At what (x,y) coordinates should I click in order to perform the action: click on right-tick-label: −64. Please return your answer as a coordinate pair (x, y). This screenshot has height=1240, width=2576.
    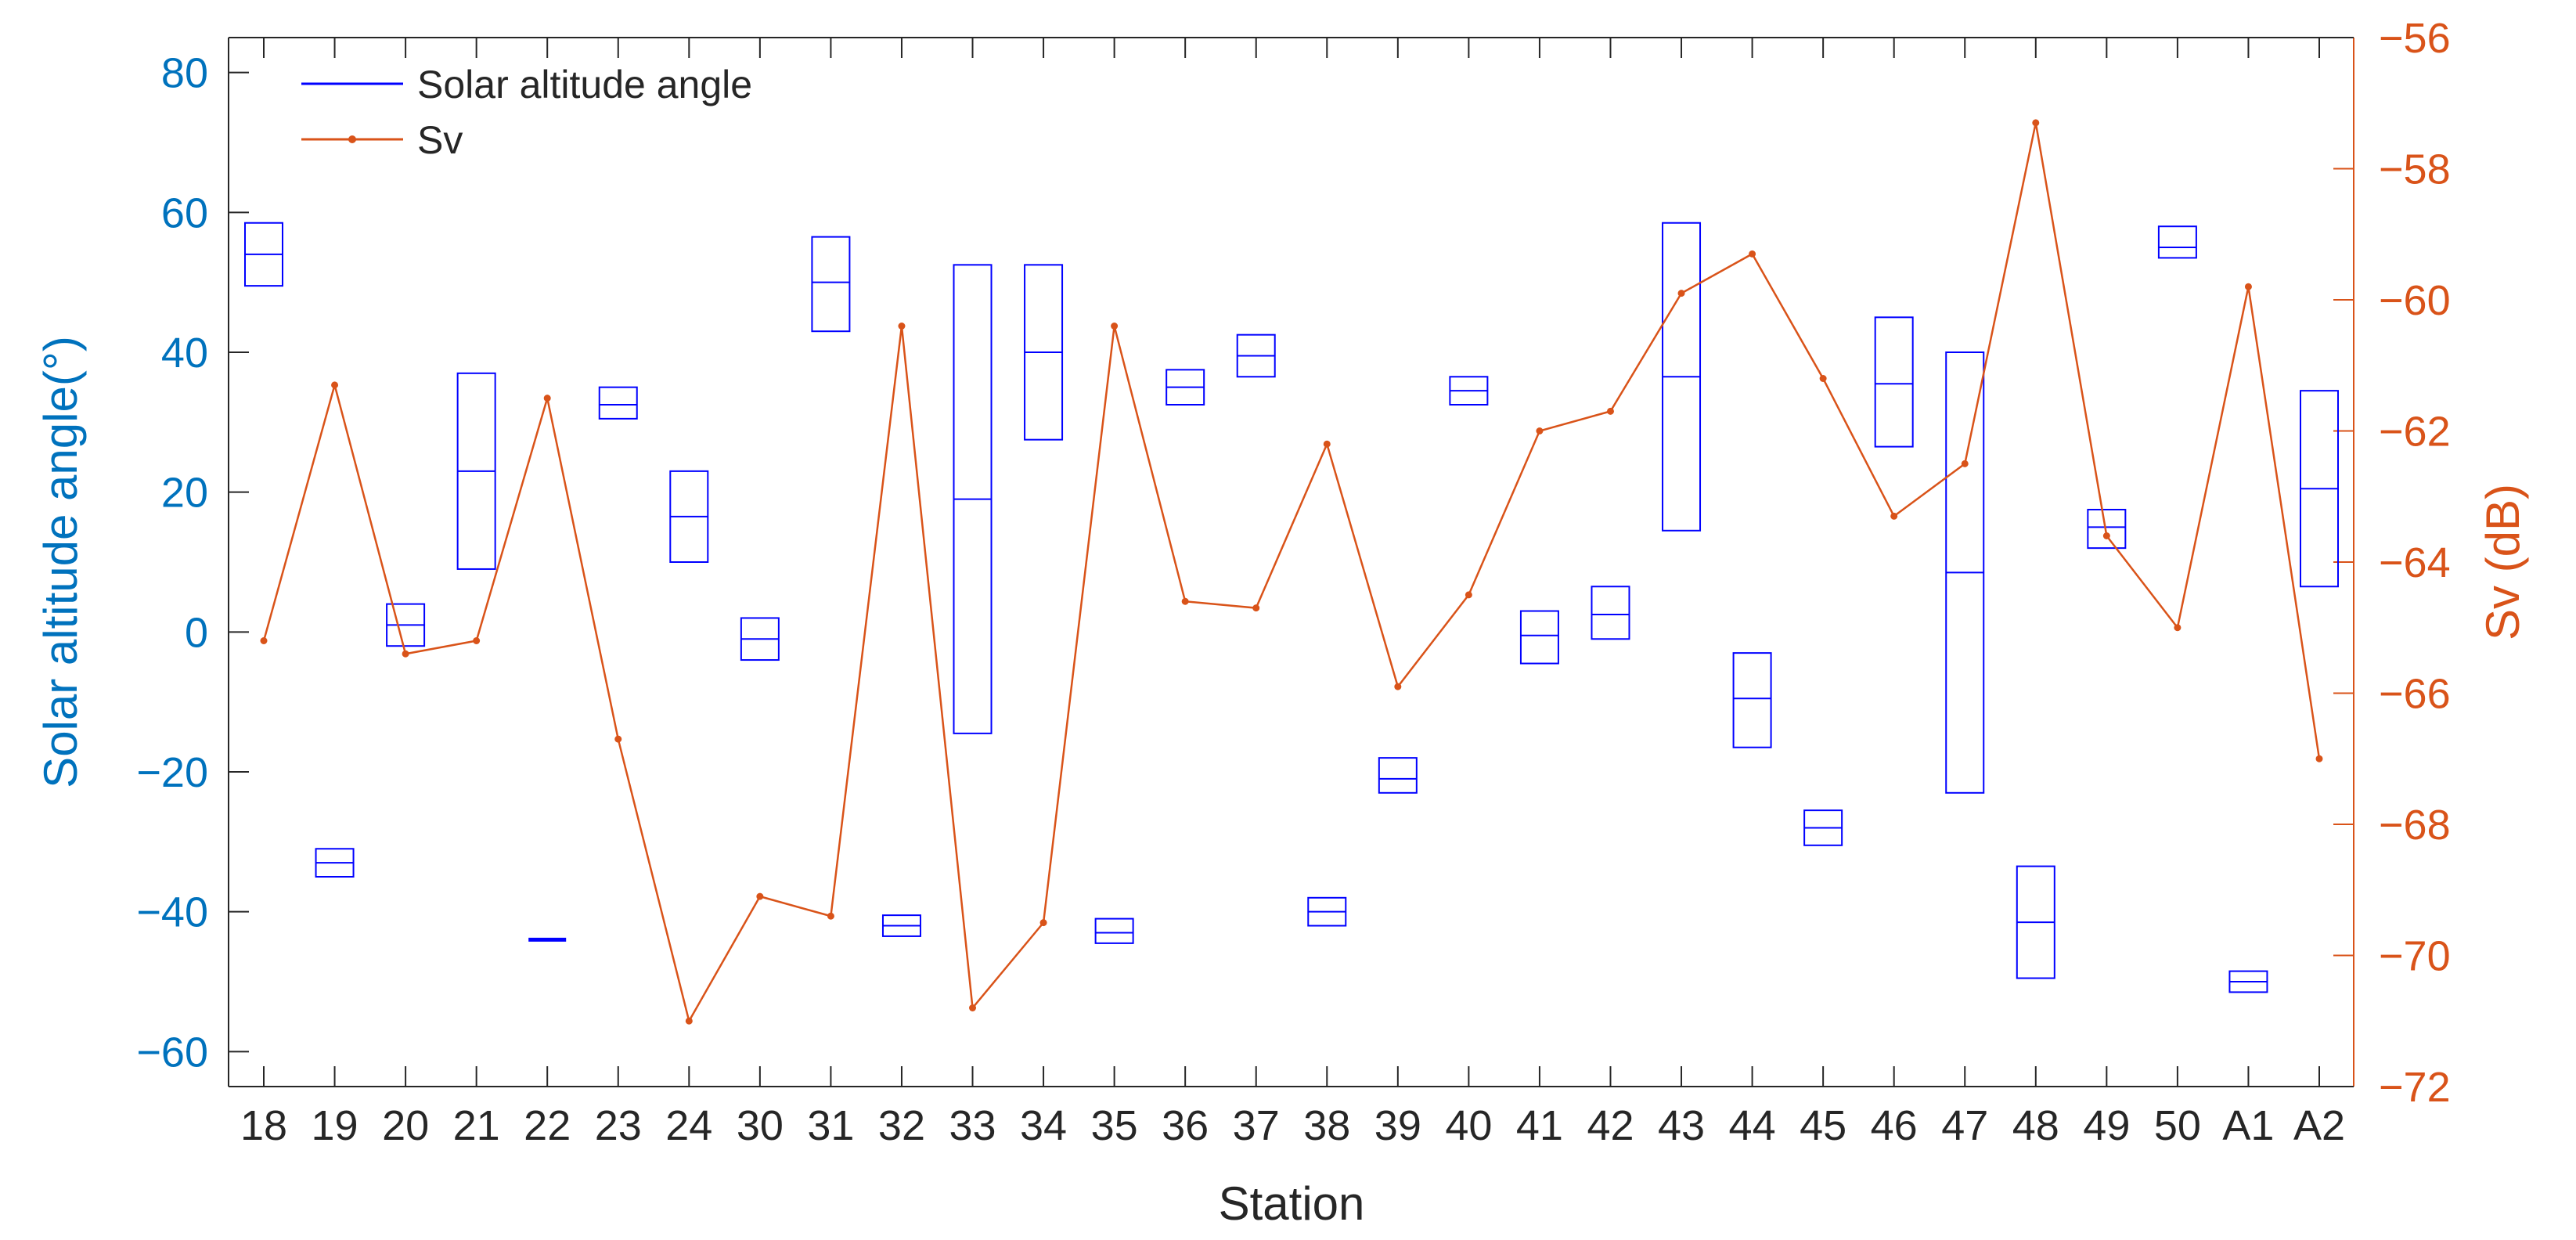
    Looking at the image, I should click on (2415, 562).